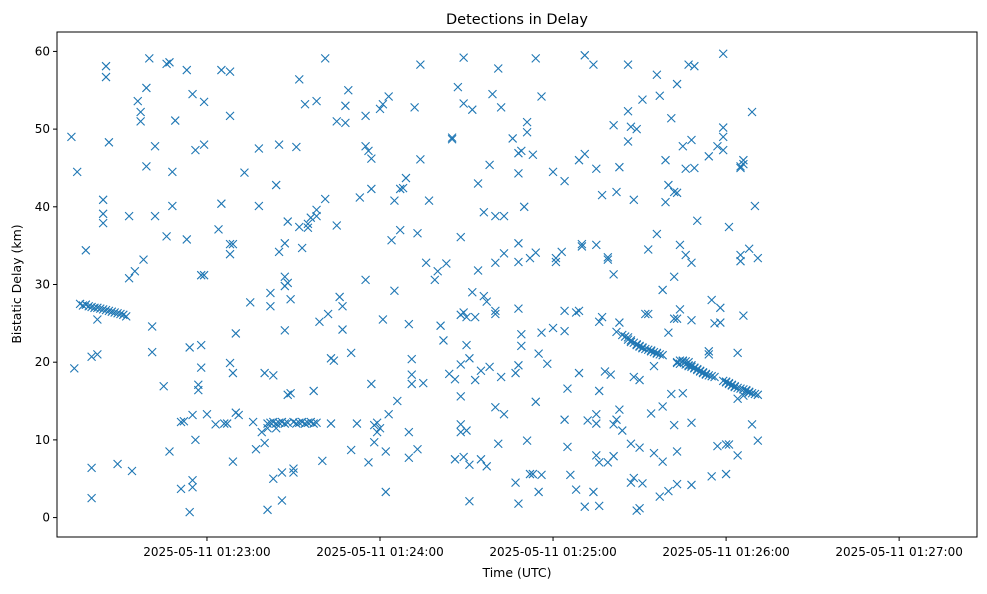  What do you see at coordinates (898, 552) in the screenshot?
I see `x-tick-label: 2025-05-11 01:27:00` at bounding box center [898, 552].